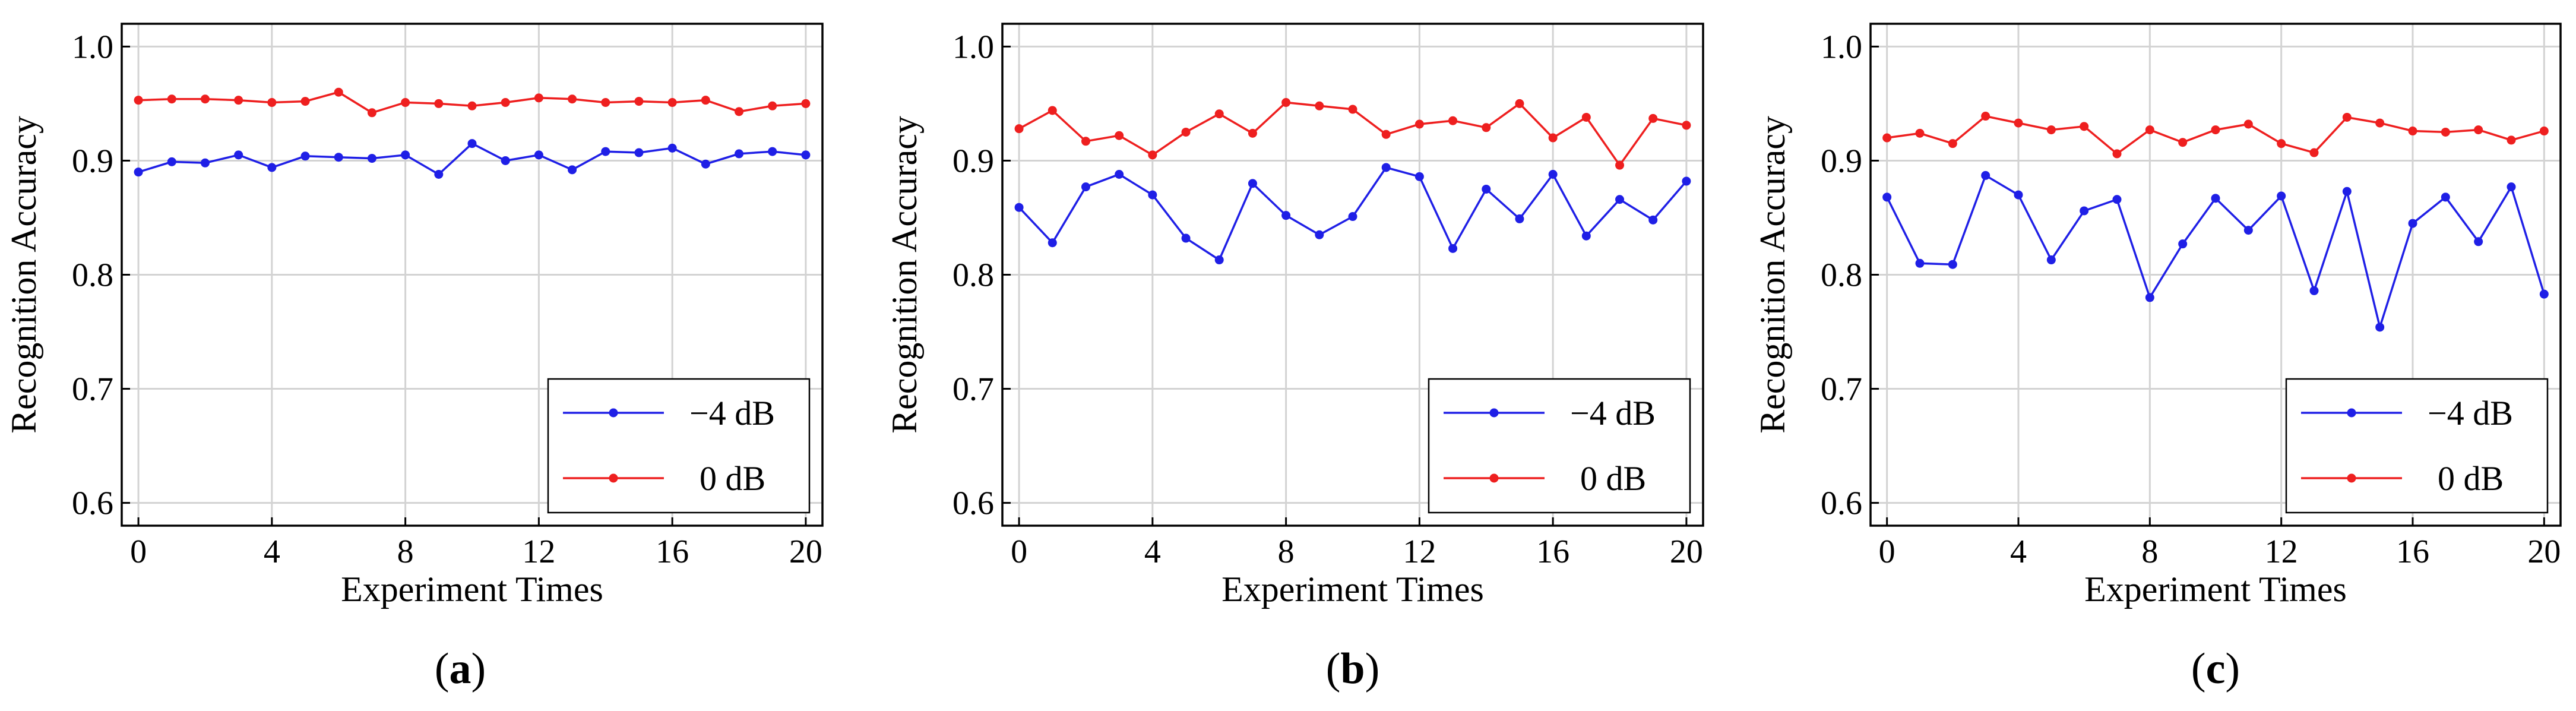  What do you see at coordinates (92, 276) in the screenshot?
I see `y-tick-label: 0.8` at bounding box center [92, 276].